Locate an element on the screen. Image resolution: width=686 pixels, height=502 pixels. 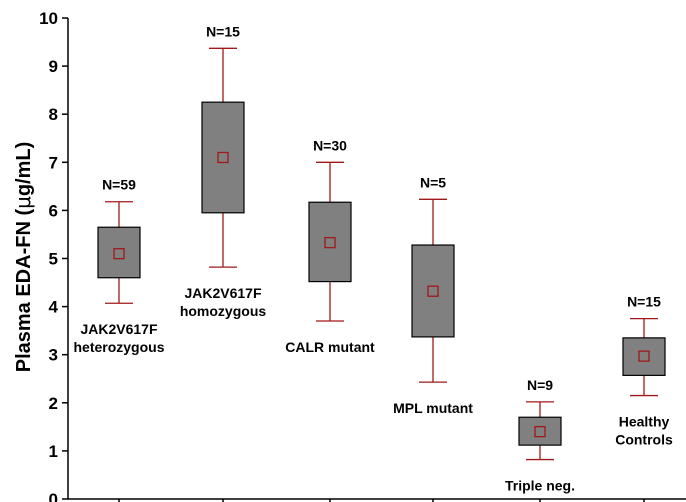
y-tick-label-4: 4 is located at coordinates (54, 307).